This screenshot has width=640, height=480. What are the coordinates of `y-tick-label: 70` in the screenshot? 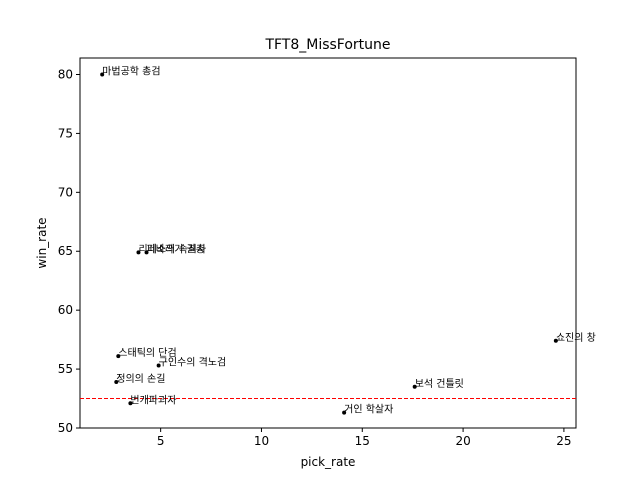 It's located at (65, 192).